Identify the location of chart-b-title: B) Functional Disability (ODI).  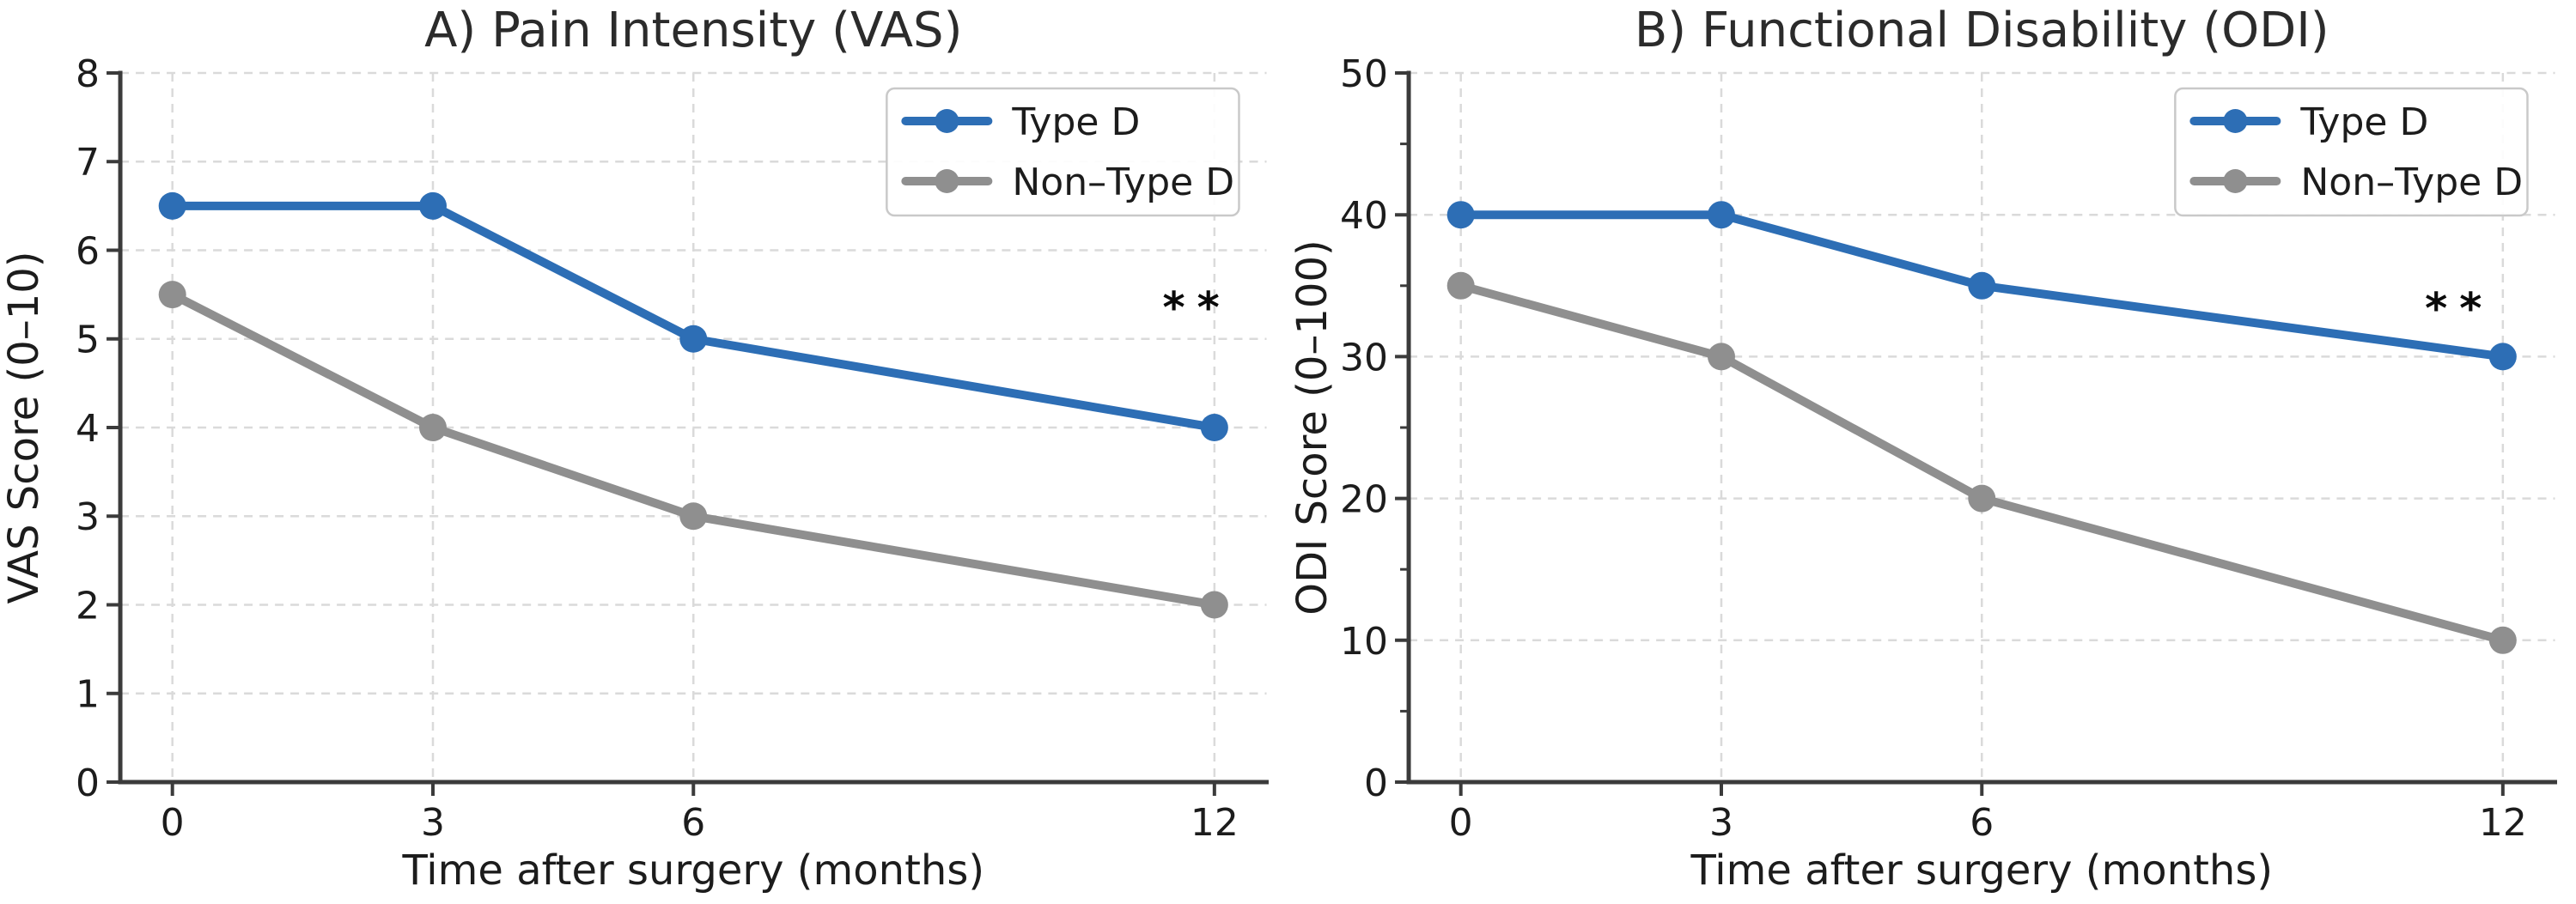
(1982, 30).